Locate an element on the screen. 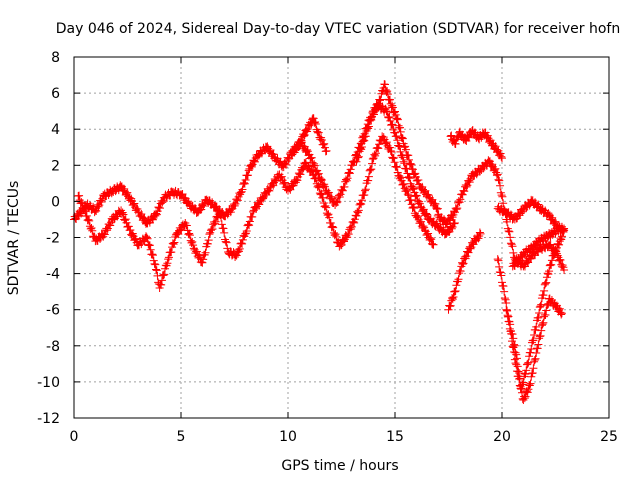 Image resolution: width=640 pixels, height=480 pixels. series-track-c is located at coordinates (397, 147).